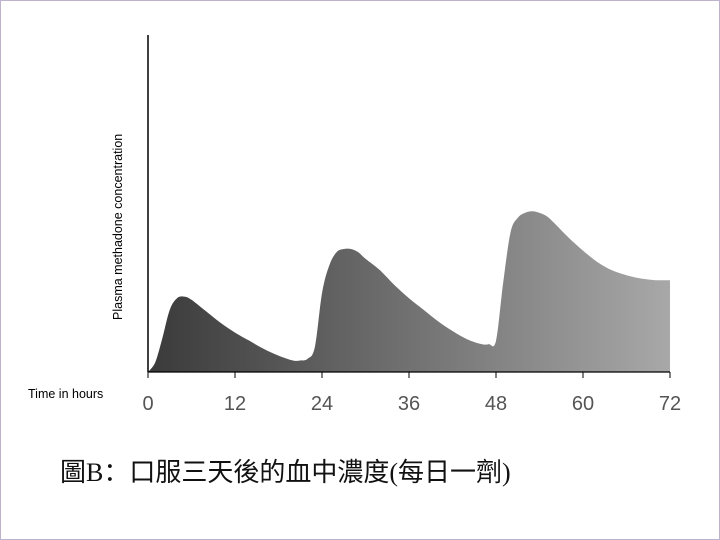 The image size is (720, 540). What do you see at coordinates (670, 404) in the screenshot?
I see `x-tick-label: 72` at bounding box center [670, 404].